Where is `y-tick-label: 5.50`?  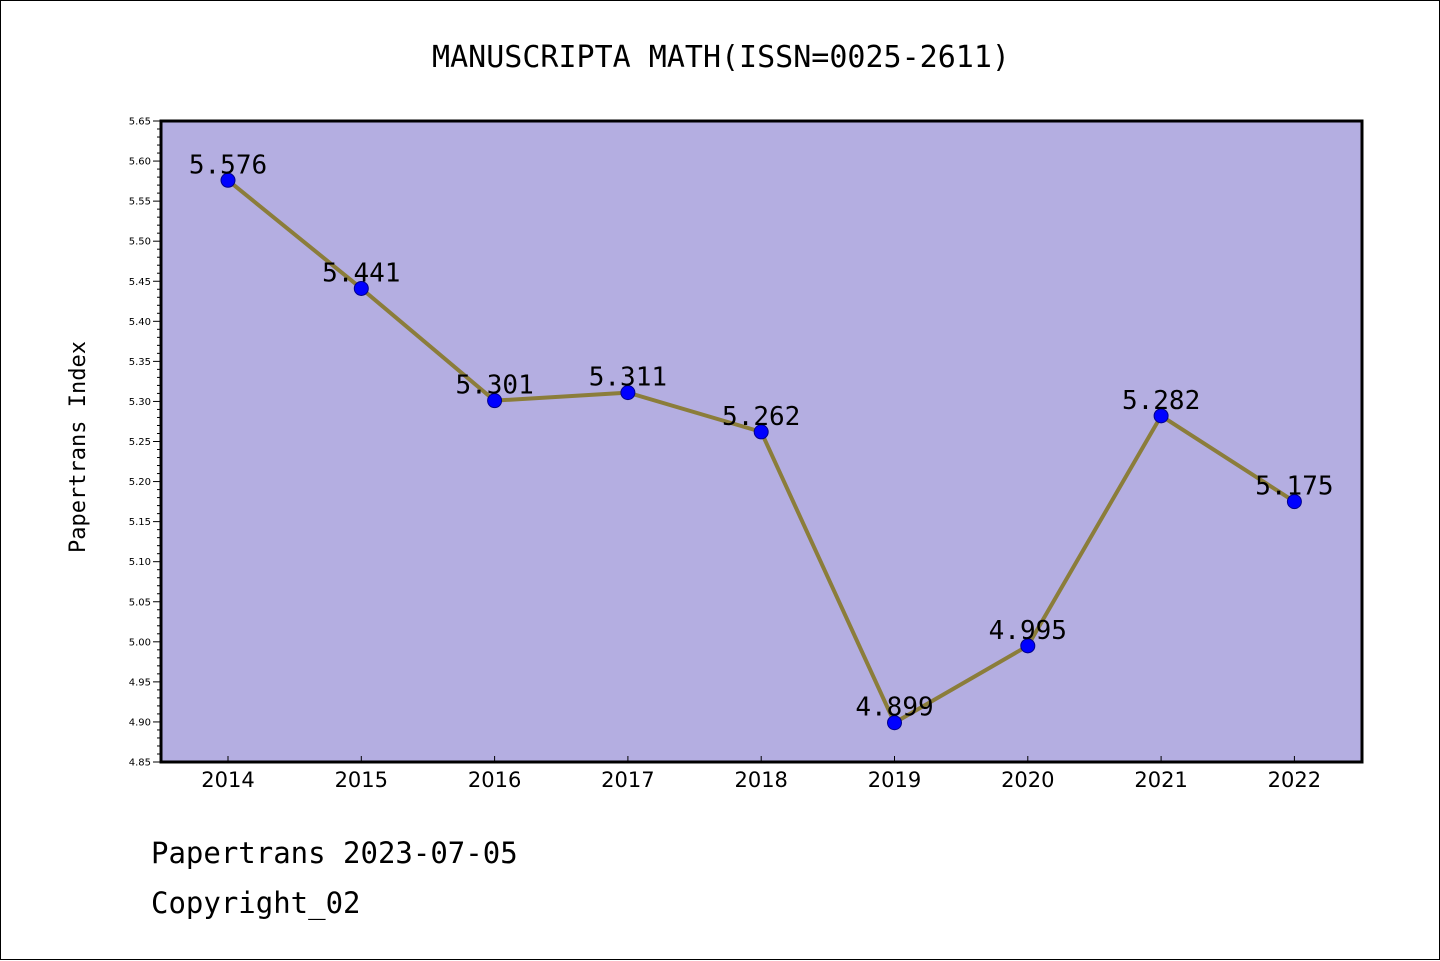
y-tick-label: 5.50 is located at coordinates (140, 242).